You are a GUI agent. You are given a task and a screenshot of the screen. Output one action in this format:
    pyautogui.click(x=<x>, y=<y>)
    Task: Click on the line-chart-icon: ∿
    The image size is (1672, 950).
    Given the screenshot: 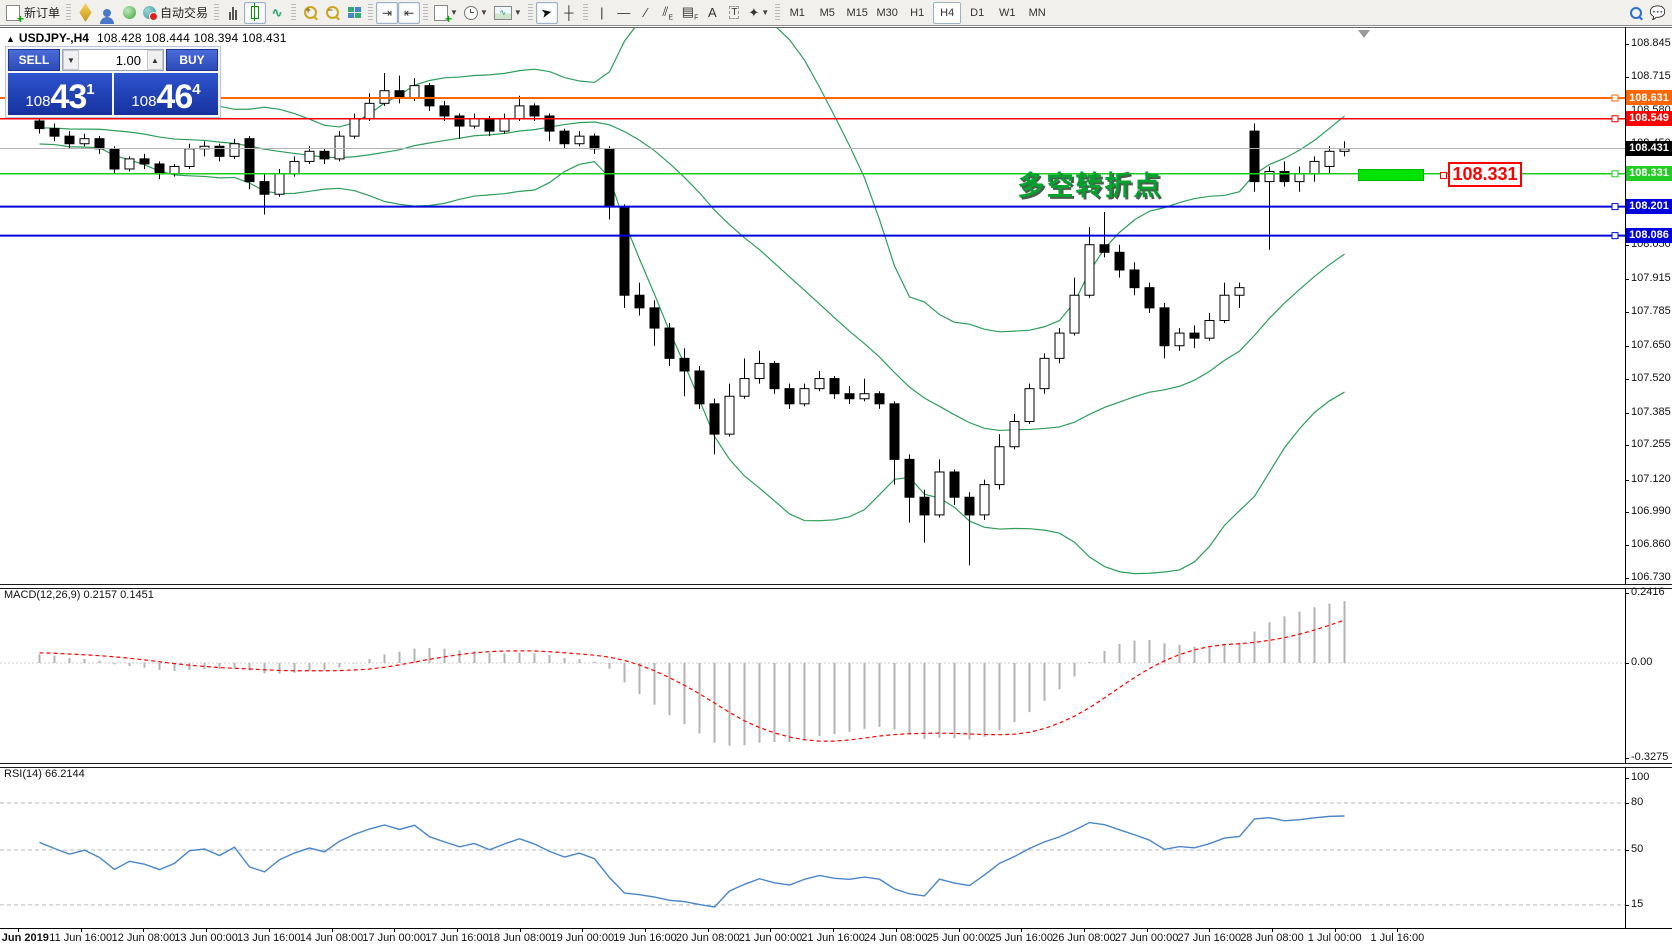 What is the action you would take?
    pyautogui.click(x=277, y=12)
    